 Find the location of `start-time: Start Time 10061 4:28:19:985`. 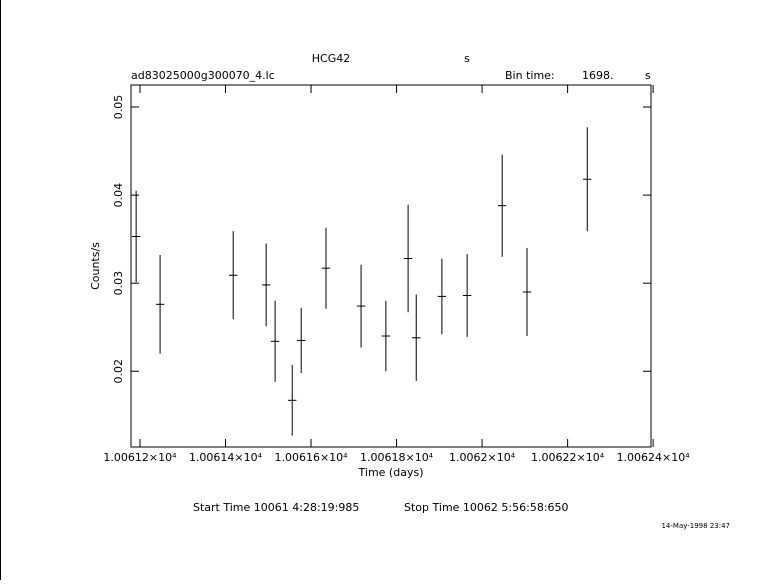

start-time: Start Time 10061 4:28:19:985 is located at coordinates (276, 507).